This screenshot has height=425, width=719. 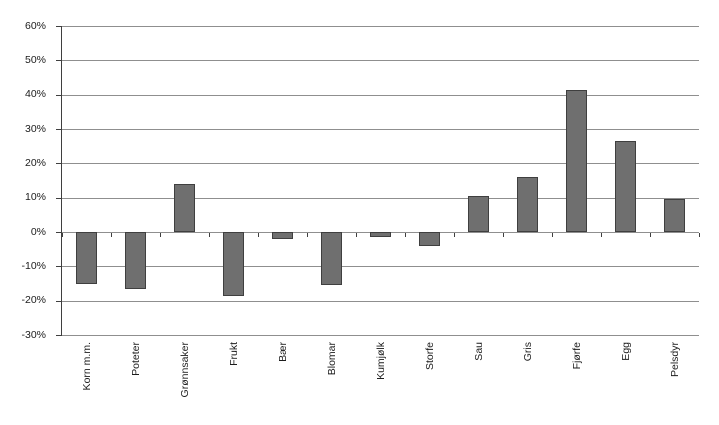 I want to click on x-label-bær: Bær, so click(x=282, y=352).